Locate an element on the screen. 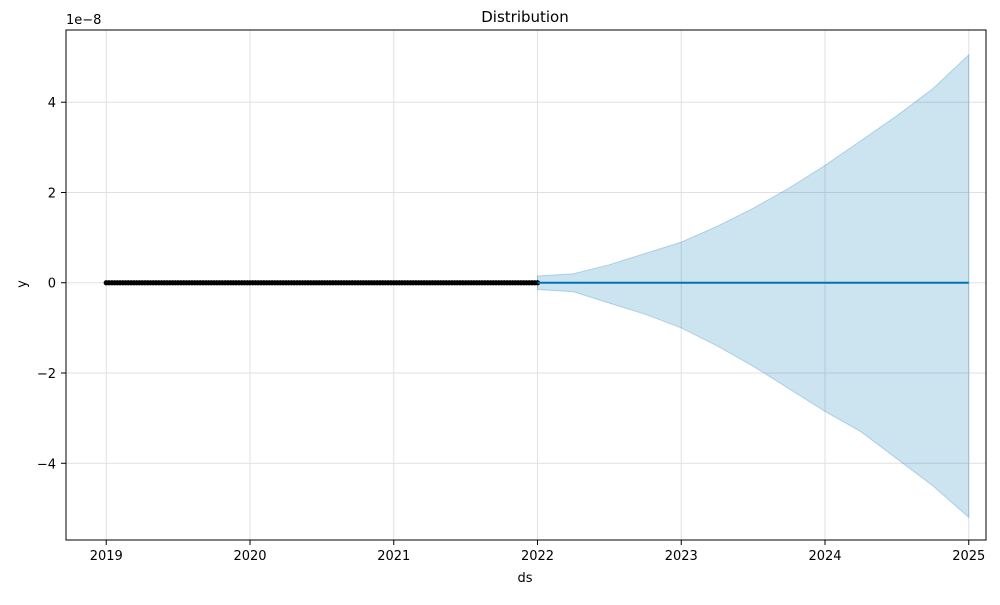 The image size is (1000, 605). chart-title: Distribution is located at coordinates (525, 17).